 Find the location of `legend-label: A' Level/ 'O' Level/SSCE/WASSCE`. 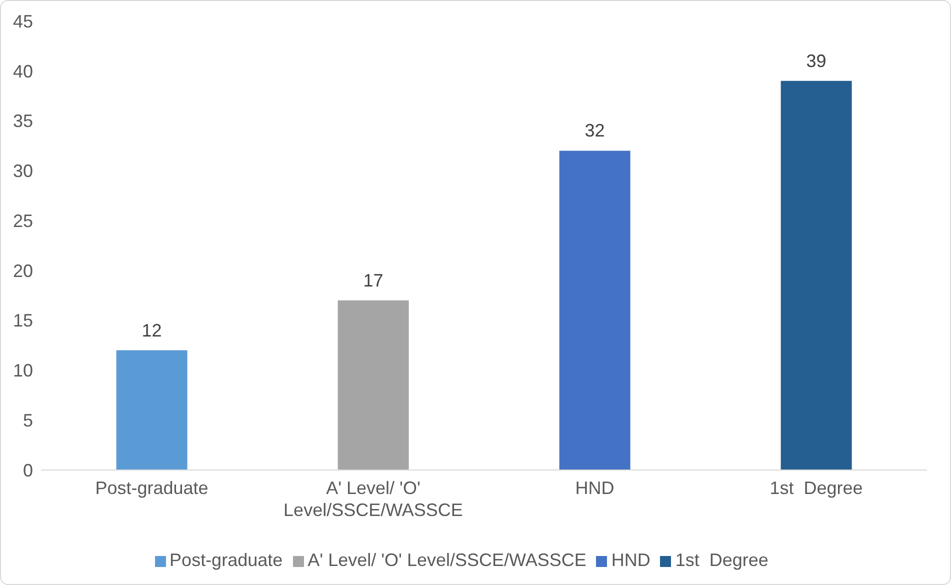

legend-label: A' Level/ 'O' Level/SSCE/WASSCE is located at coordinates (447, 560).